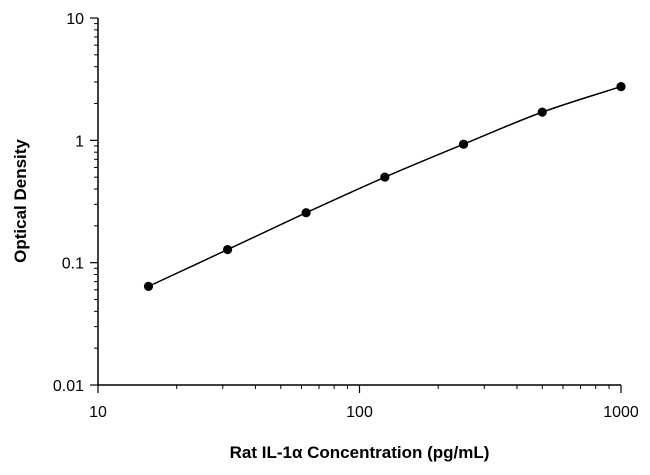  Describe the element at coordinates (73, 264) in the screenshot. I see `y-tick-label: 0.1` at that location.